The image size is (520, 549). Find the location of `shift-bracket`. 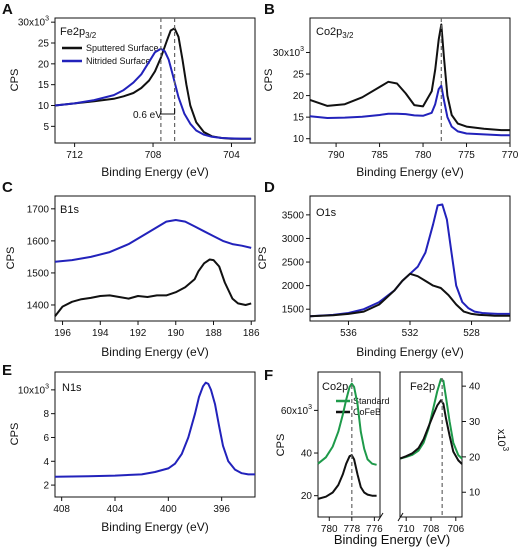

shift-bracket is located at coordinates (168, 111).